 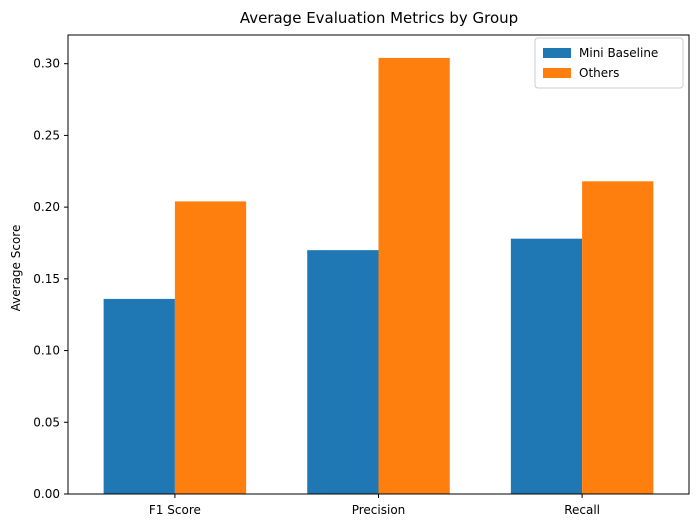 I want to click on x-tick-label: Recall, so click(x=582, y=510).